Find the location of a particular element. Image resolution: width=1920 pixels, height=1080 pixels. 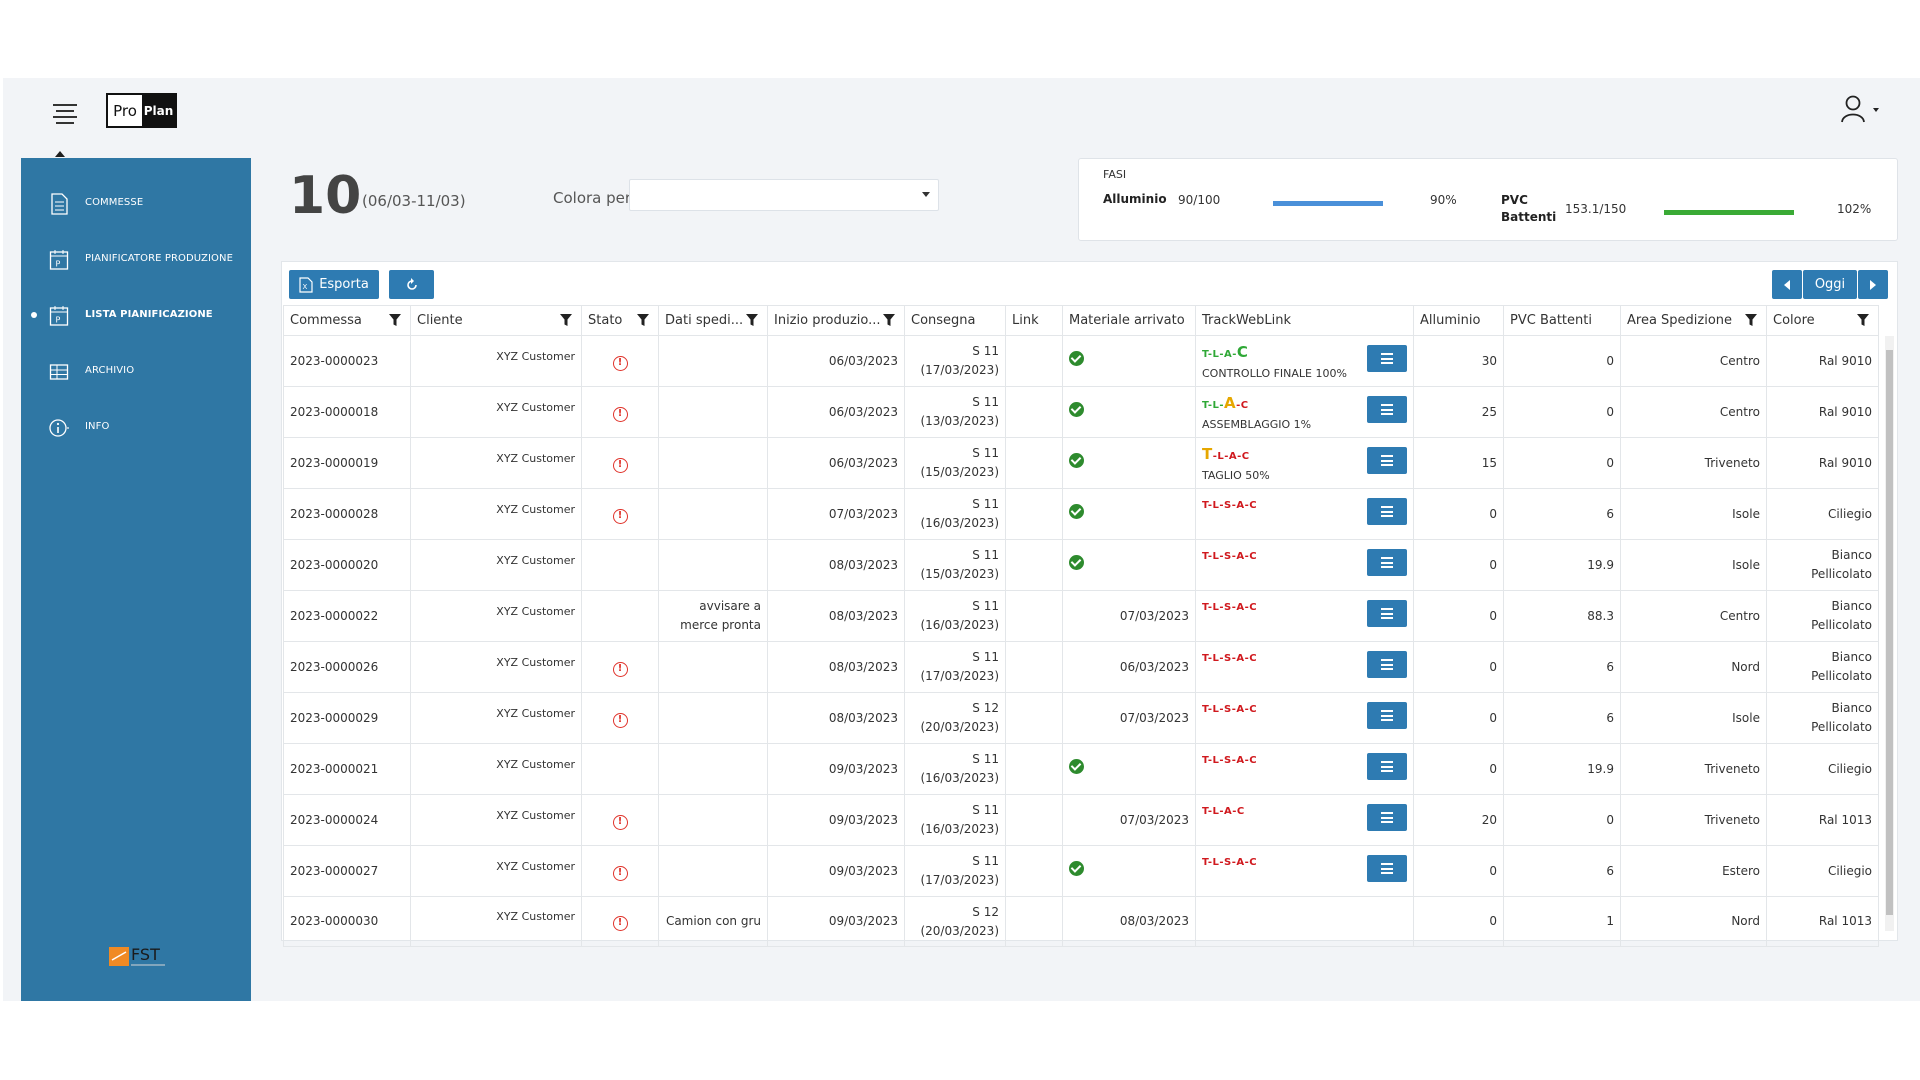

sidebar-item-lista-pianificazione: P LISTA PIANIFICAZIONE is located at coordinates (136, 315).